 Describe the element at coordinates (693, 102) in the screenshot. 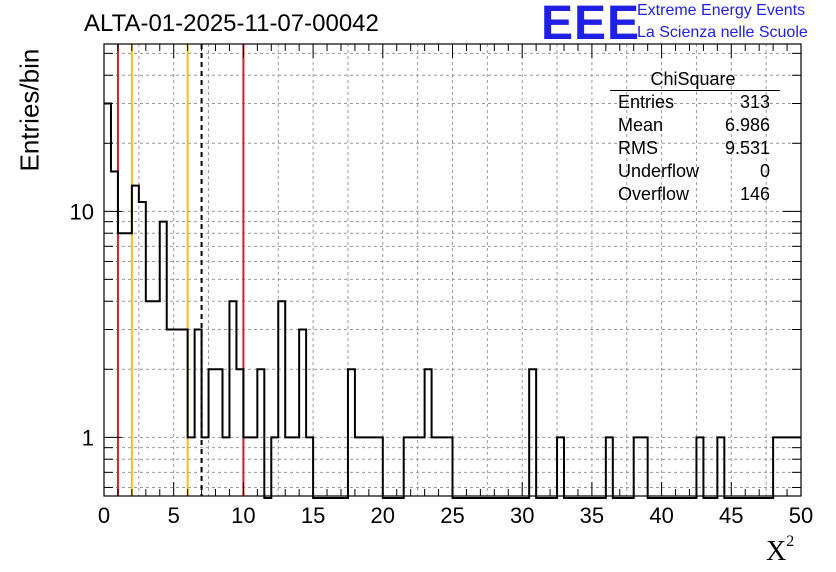

I see `stats-row-entries: Entries 313` at that location.